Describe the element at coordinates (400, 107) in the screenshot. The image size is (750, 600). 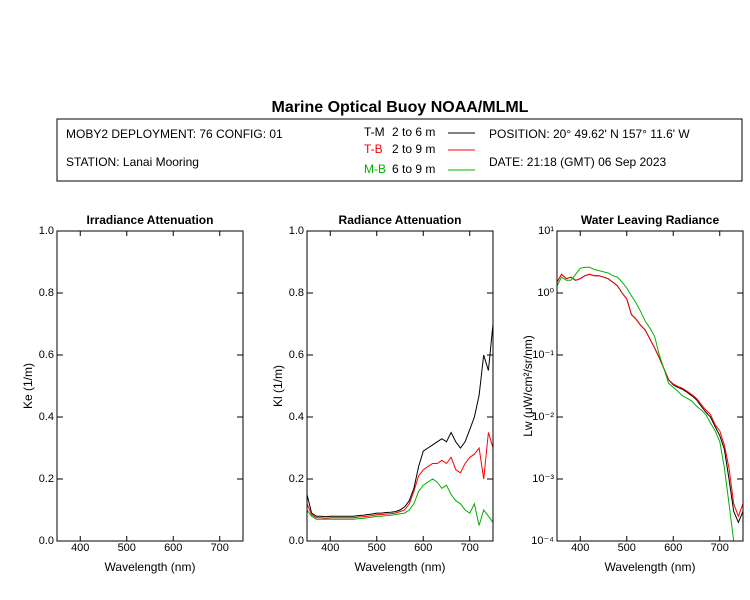
I see `page-title: Marine Optical Buoy NOAA/MLML` at that location.